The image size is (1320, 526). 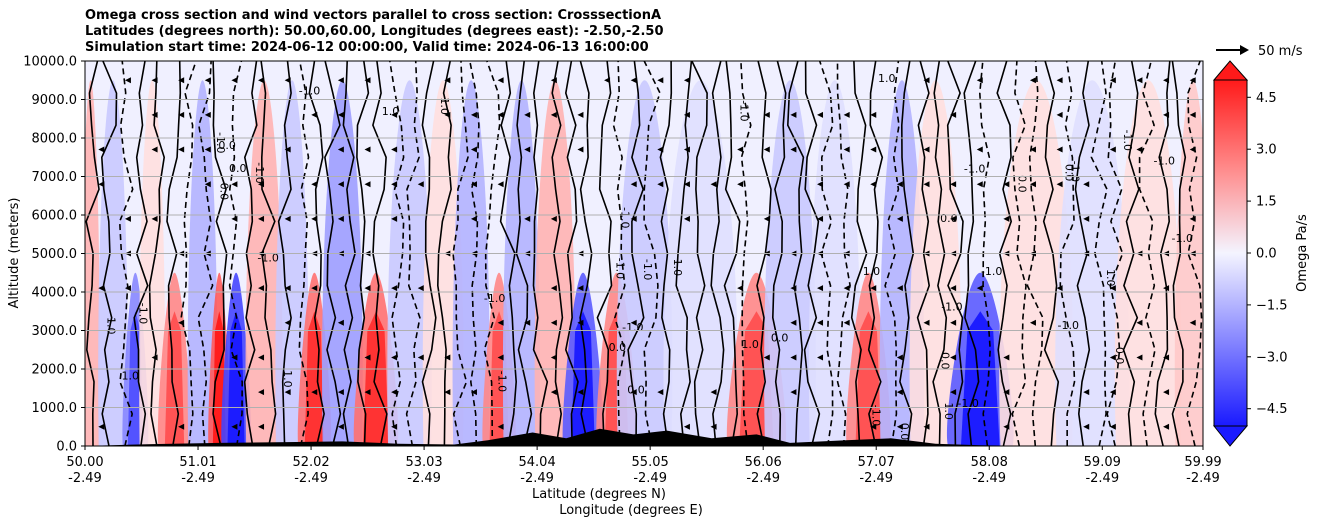 I want to click on x-tick-label-lat: 50.00, so click(x=84, y=462).